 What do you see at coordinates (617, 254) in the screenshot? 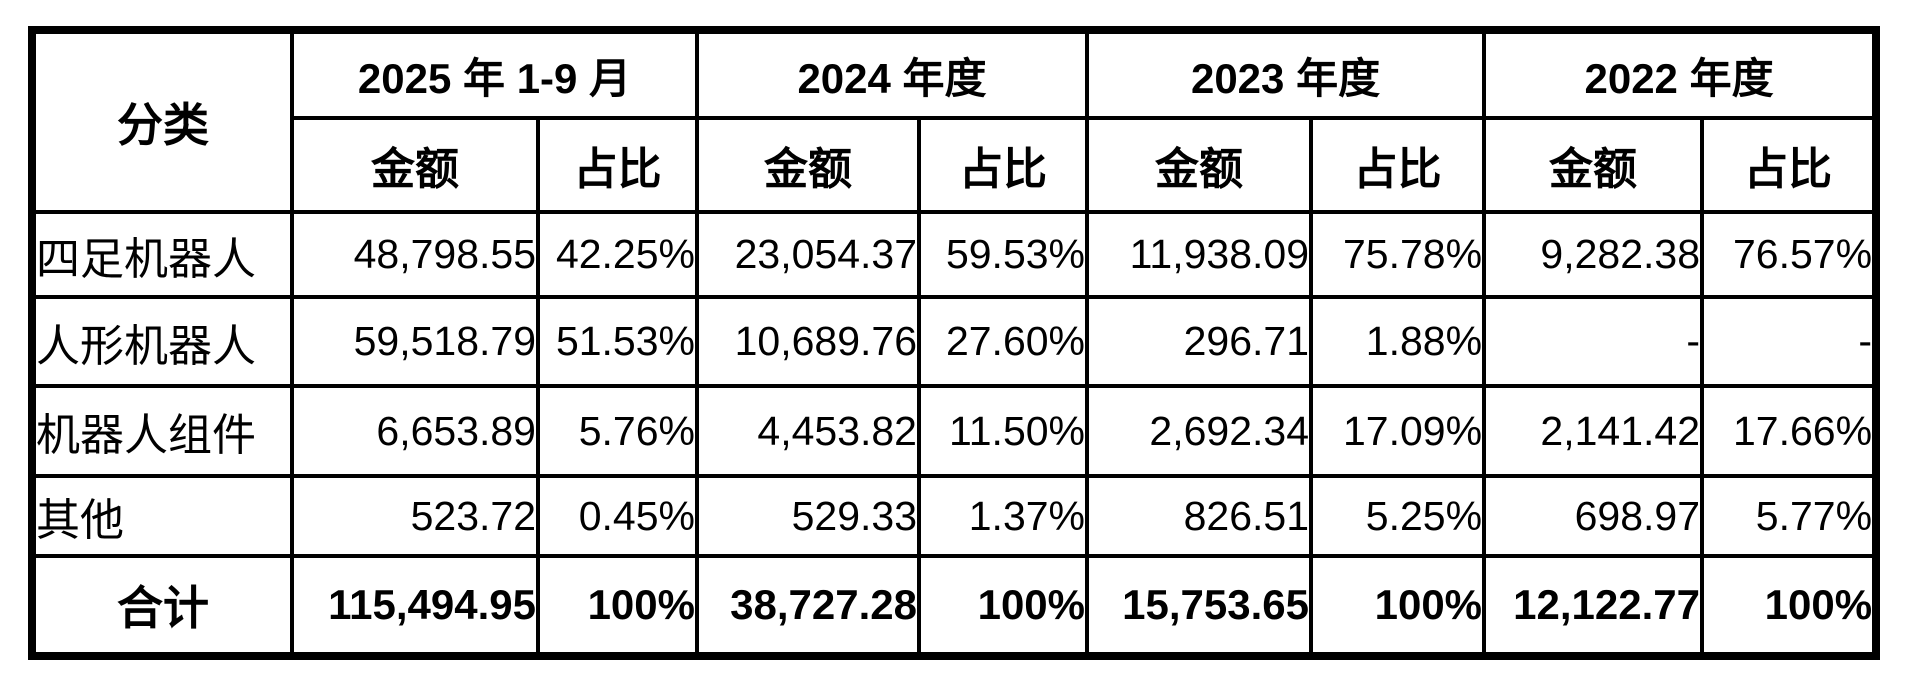
I see `ratio-cell: 42.25%` at bounding box center [617, 254].